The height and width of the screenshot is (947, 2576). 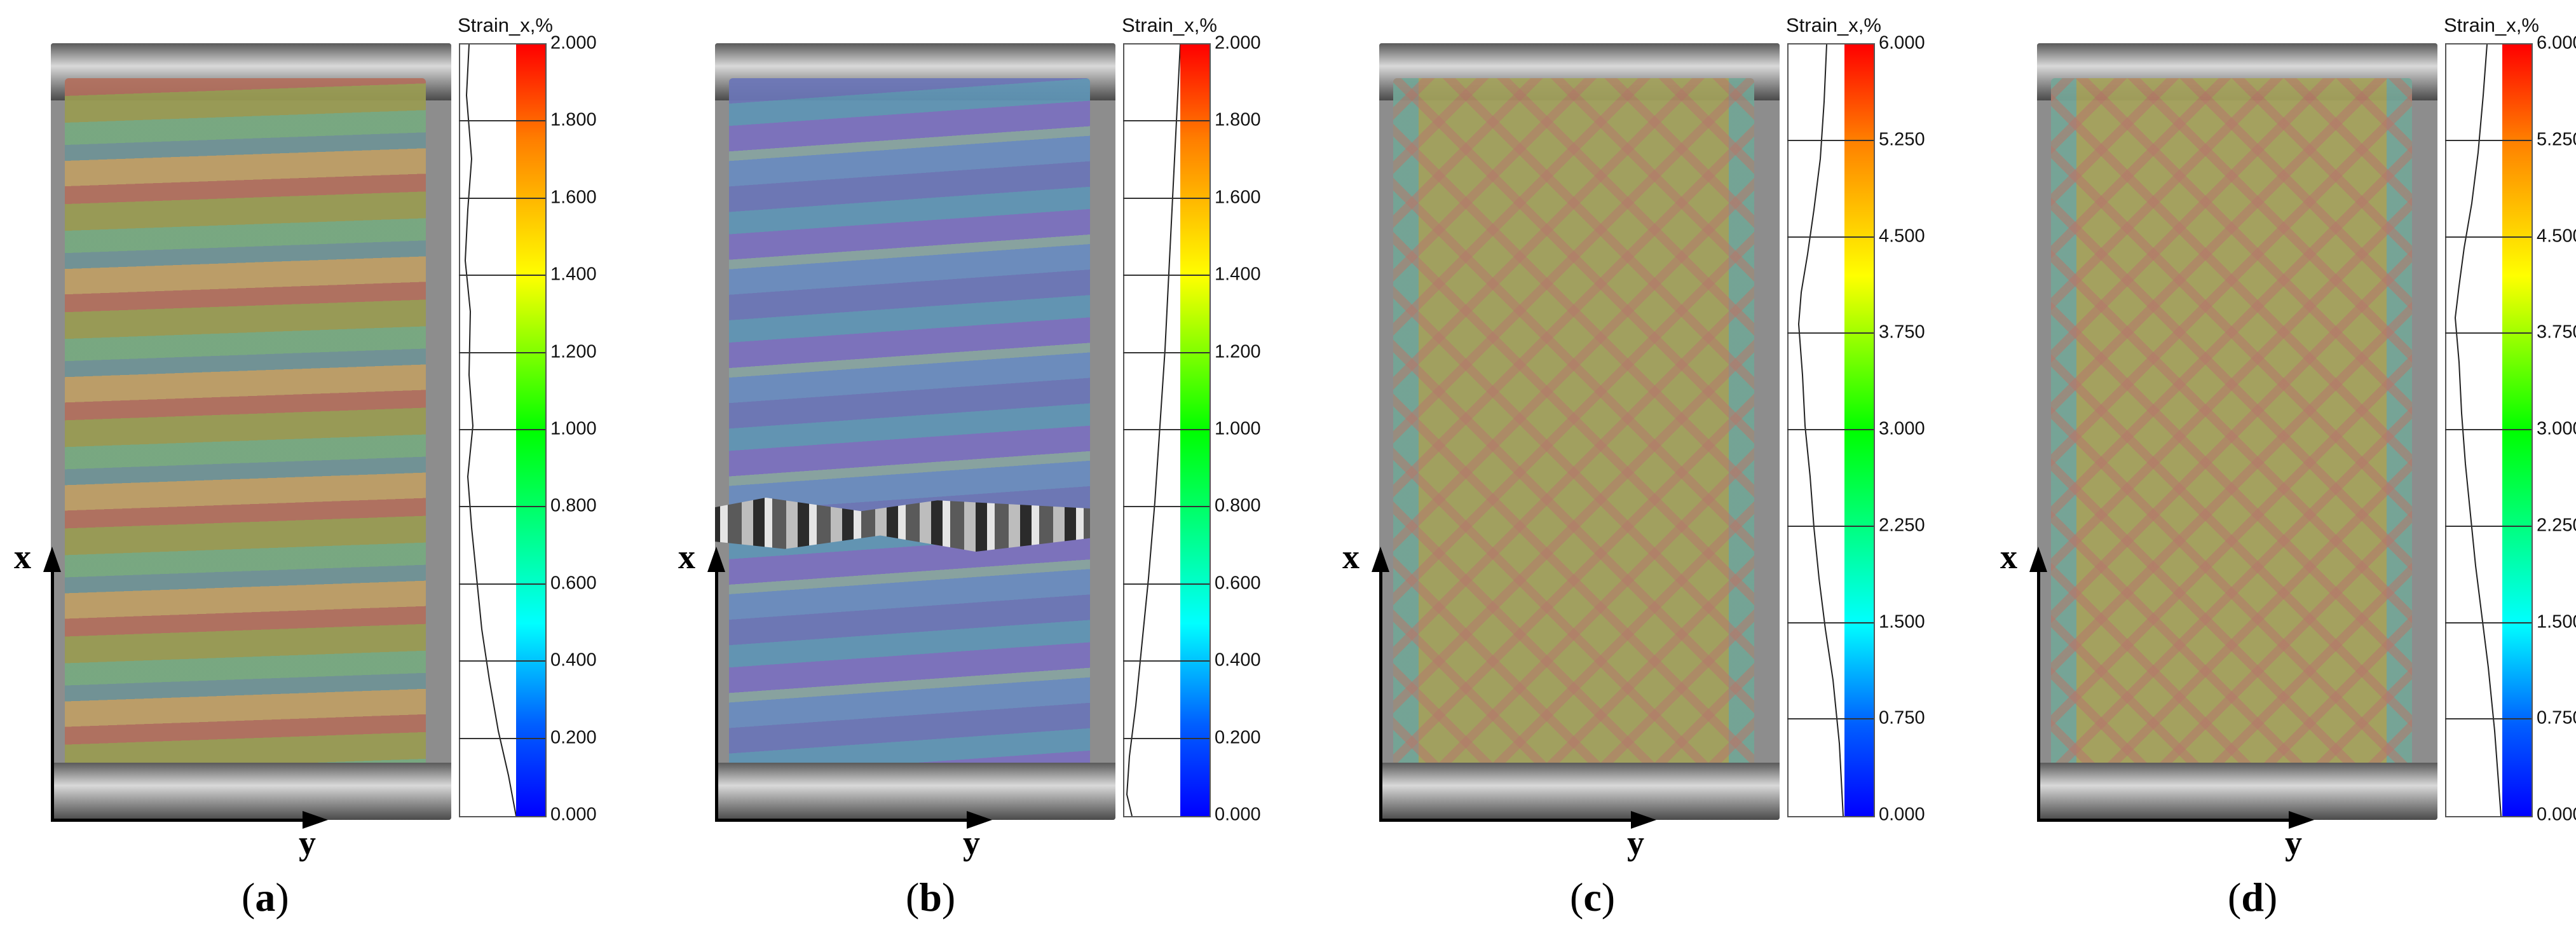 What do you see at coordinates (265, 897) in the screenshot?
I see `panel-caption: (a)` at bounding box center [265, 897].